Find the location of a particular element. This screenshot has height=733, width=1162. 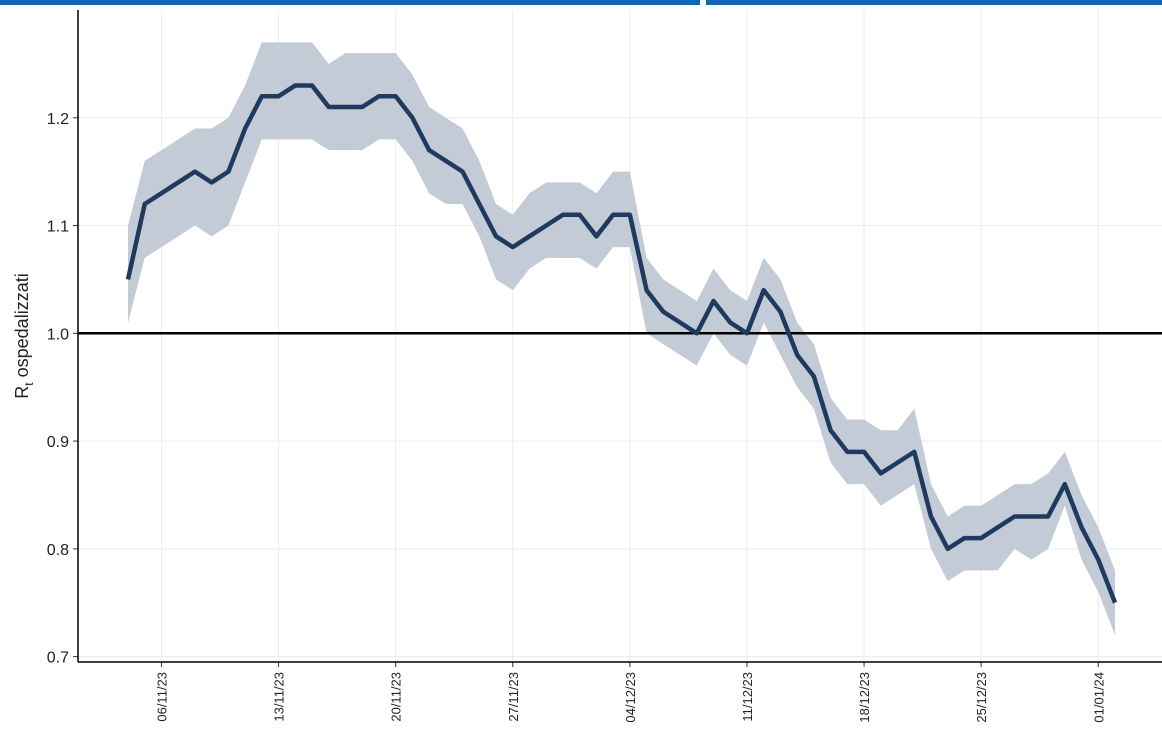

y-tick-label: 0.8 is located at coordinates (58, 550).